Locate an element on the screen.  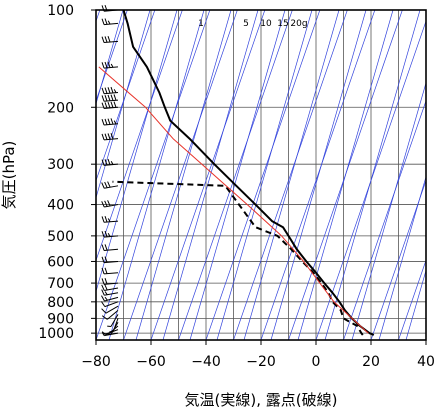
y-tick-label: 800 is located at coordinates (60, 303).